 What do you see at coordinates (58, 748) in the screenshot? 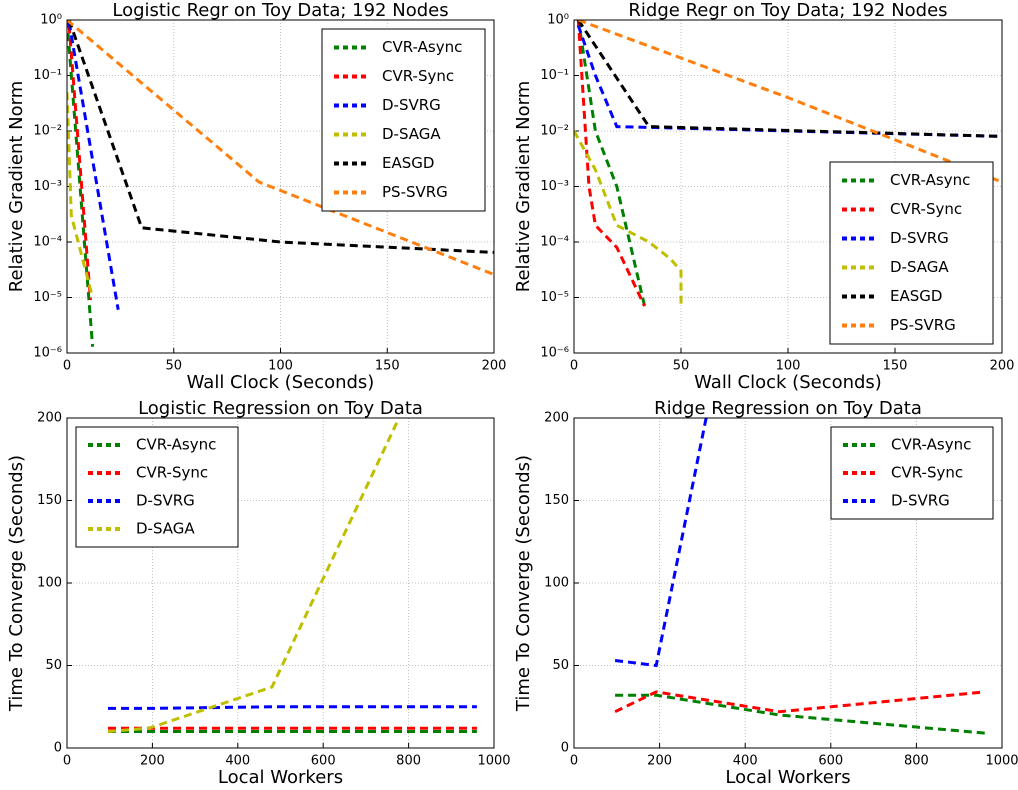
I see `y-tick-label: 0` at bounding box center [58, 748].